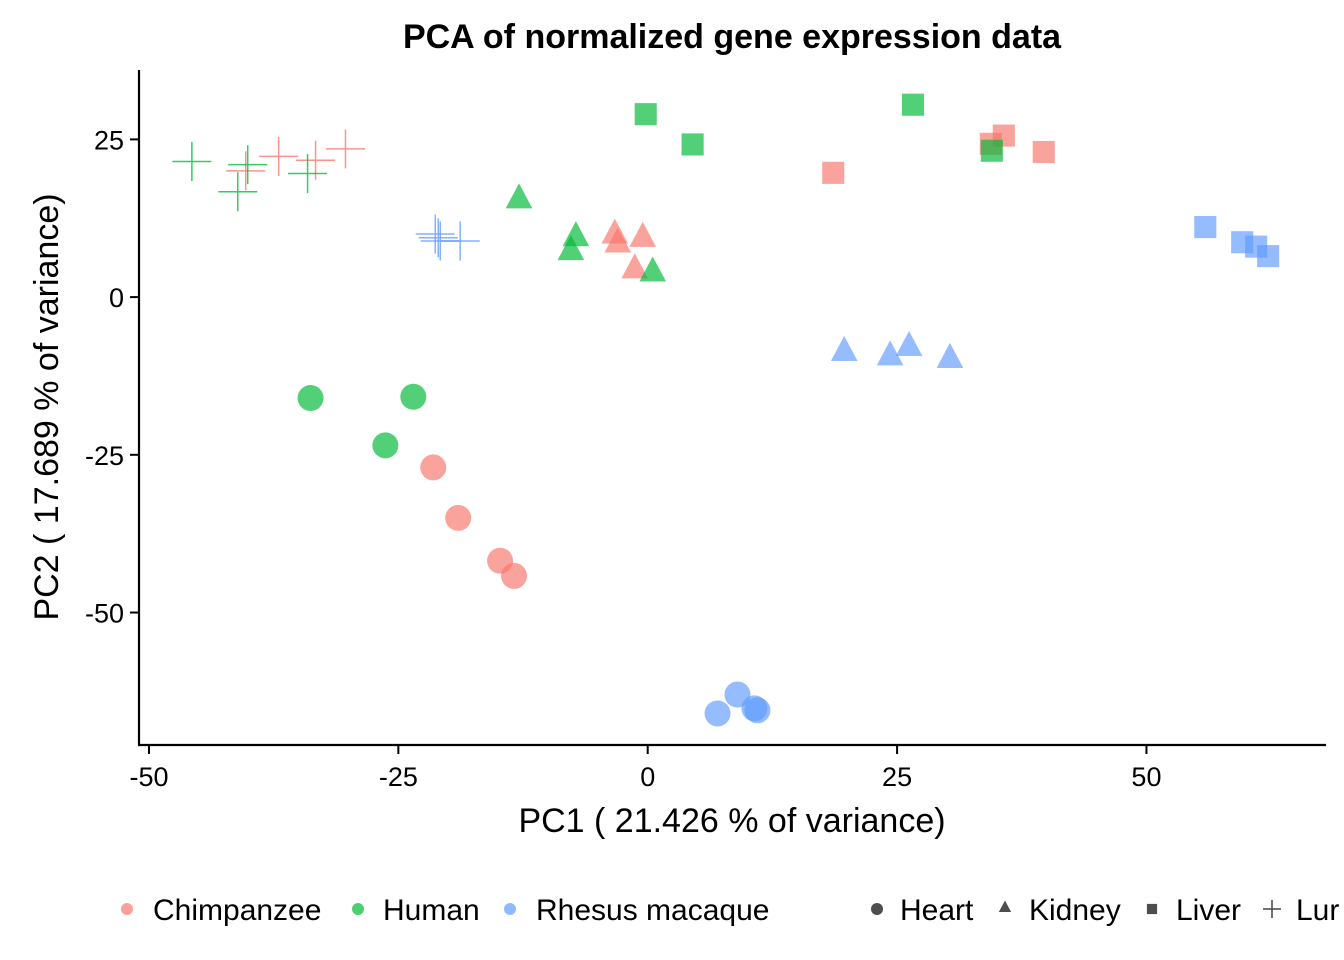 This screenshot has height=960, width=1344. I want to click on y-tick-label: -25, so click(104, 456).